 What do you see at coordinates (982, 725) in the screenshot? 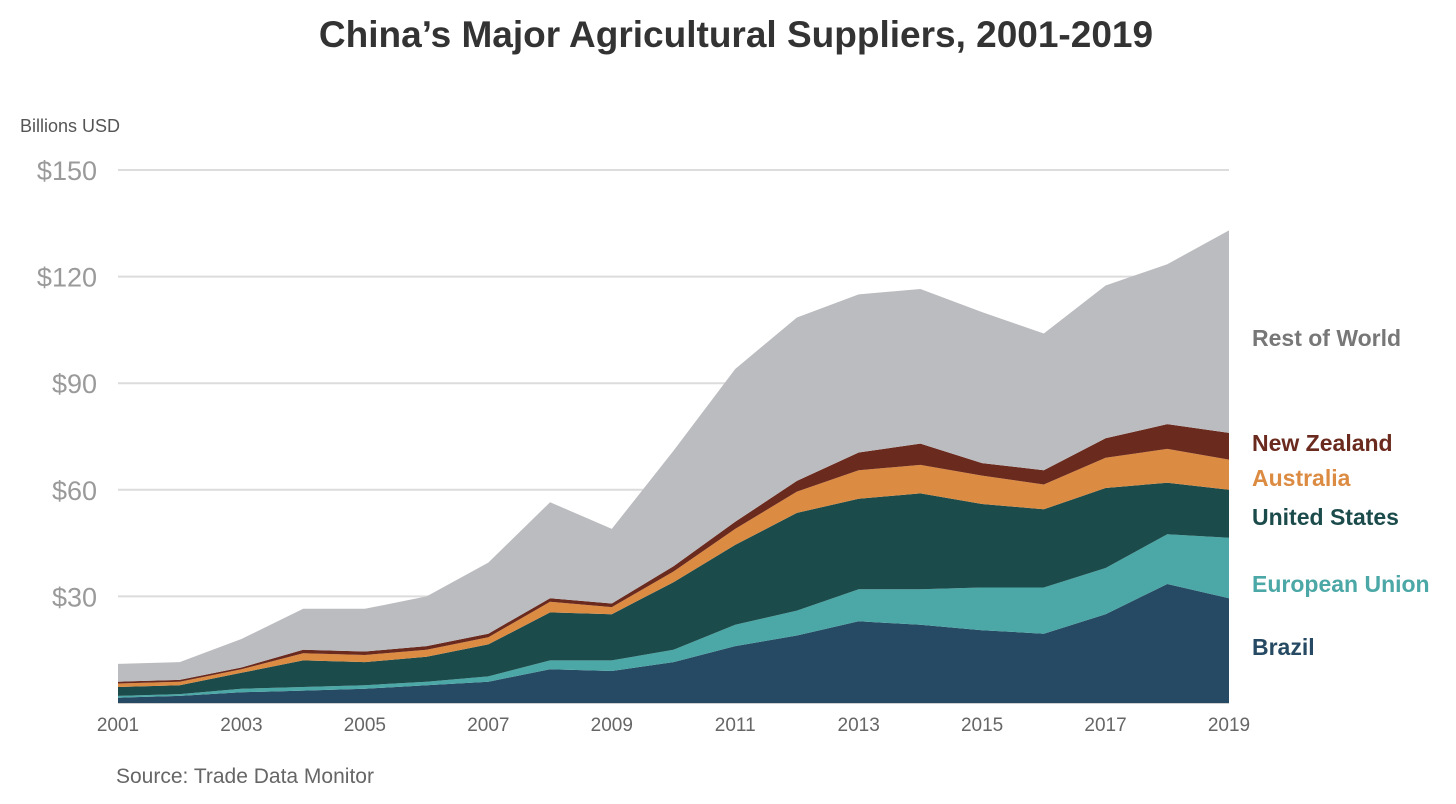
I see `x-tick-label: 2015` at bounding box center [982, 725].